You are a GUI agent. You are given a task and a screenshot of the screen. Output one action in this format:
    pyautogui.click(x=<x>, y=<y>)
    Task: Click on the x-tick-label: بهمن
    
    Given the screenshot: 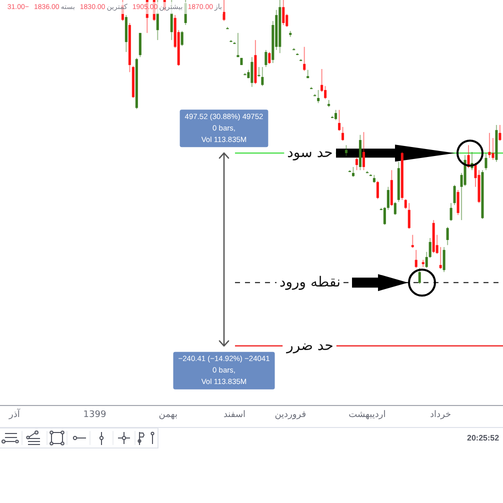 What is the action you would take?
    pyautogui.click(x=168, y=415)
    